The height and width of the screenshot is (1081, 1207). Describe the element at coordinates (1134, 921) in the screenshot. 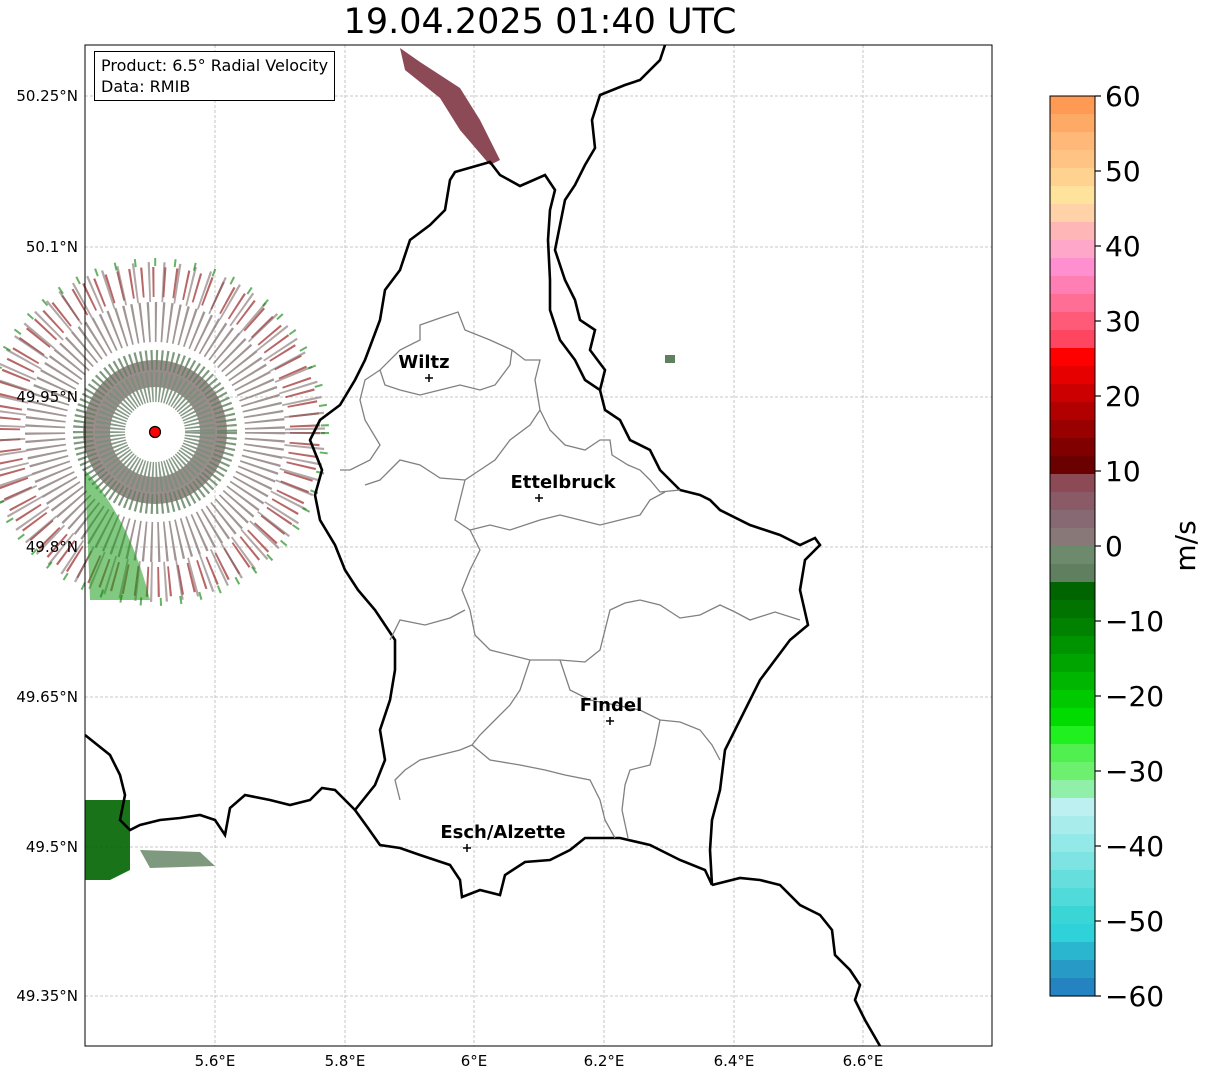

I see `colorbar-tick-label: −50` at that location.